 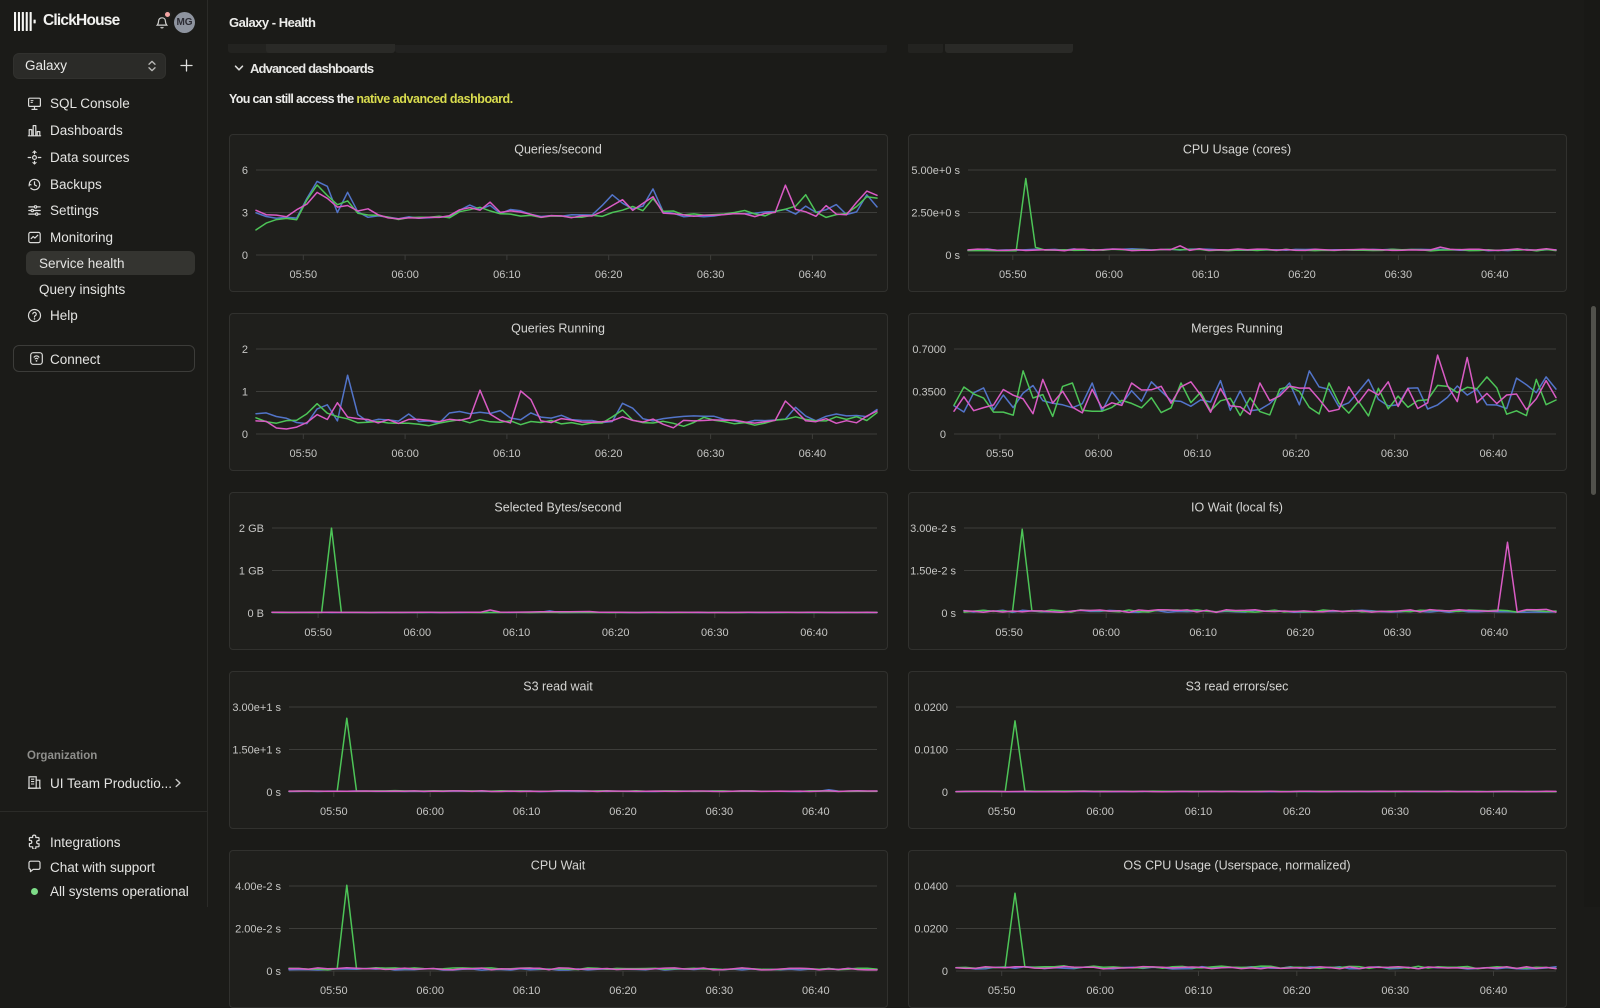 I want to click on svg-text: 0.0100, so click(x=931, y=750).